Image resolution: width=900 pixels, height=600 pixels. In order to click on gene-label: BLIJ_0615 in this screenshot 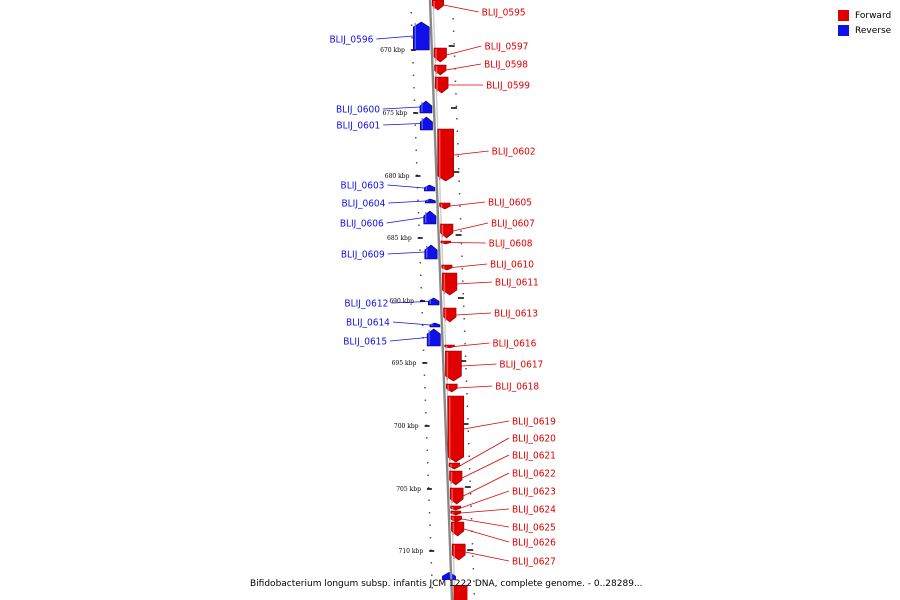, I will do `click(365, 342)`.